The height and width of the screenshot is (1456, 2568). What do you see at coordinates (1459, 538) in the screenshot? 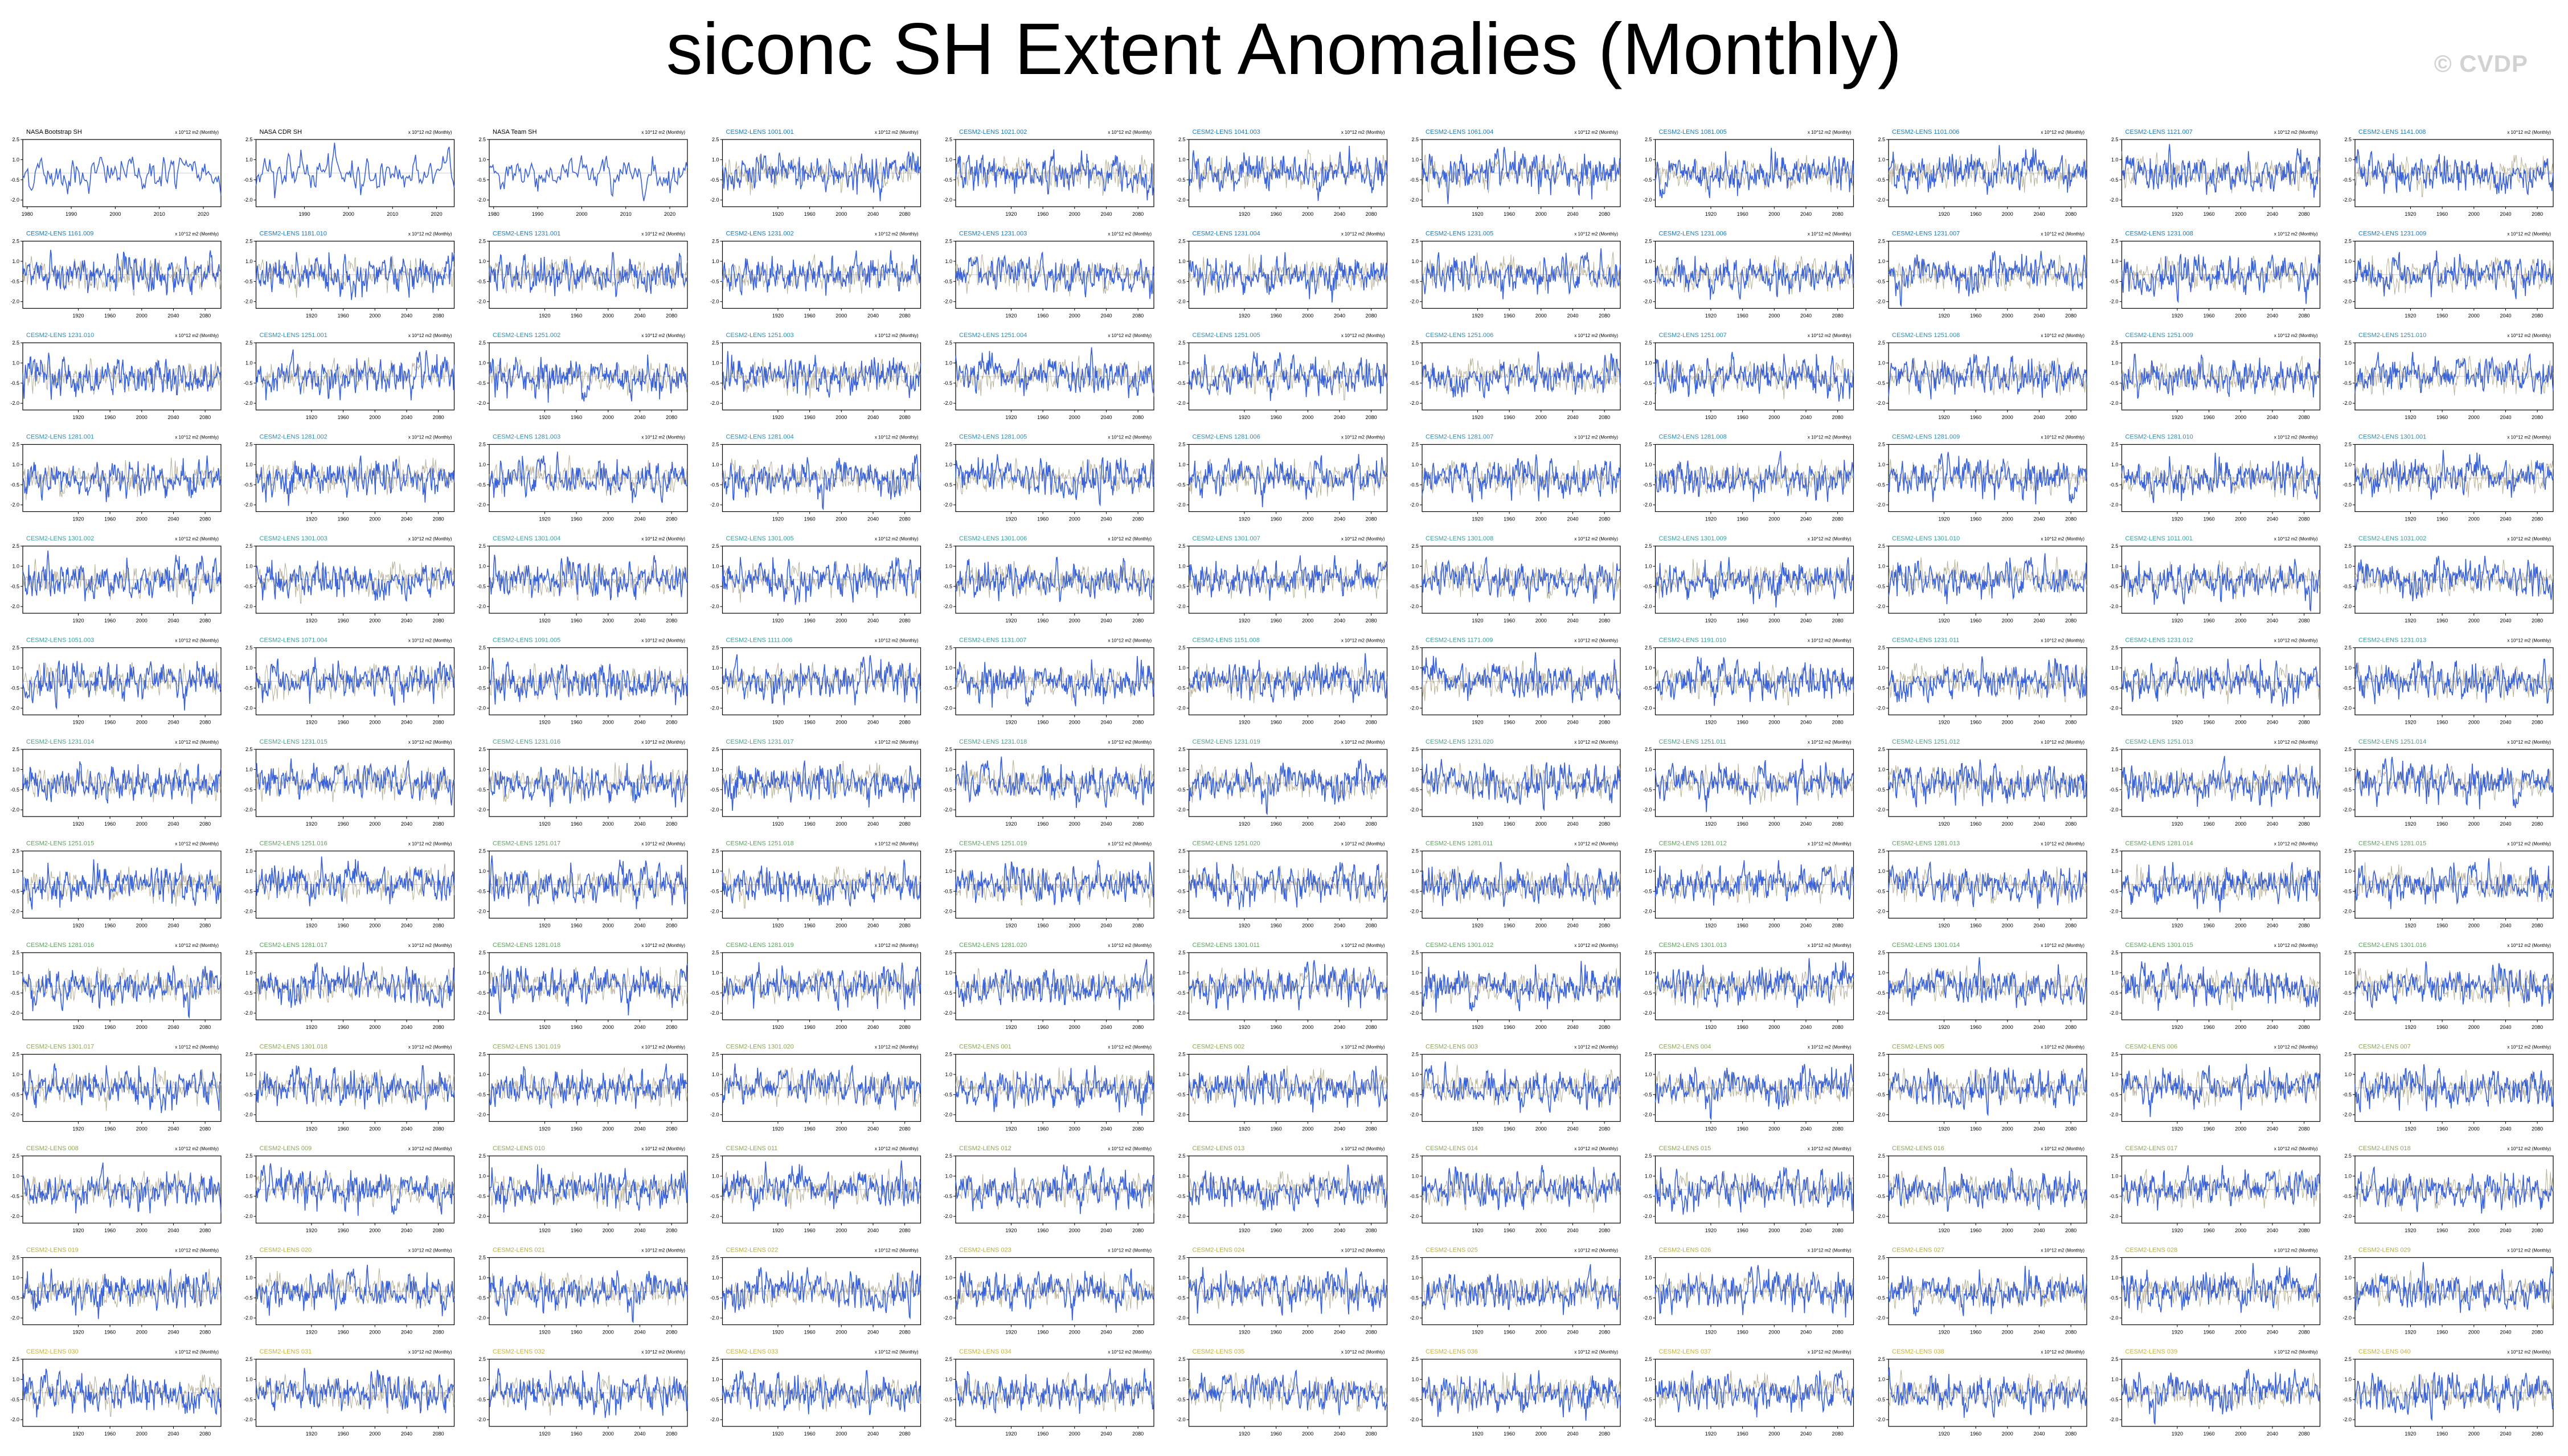
I see `panel-title: CESM2-LENS 1301.008` at bounding box center [1459, 538].